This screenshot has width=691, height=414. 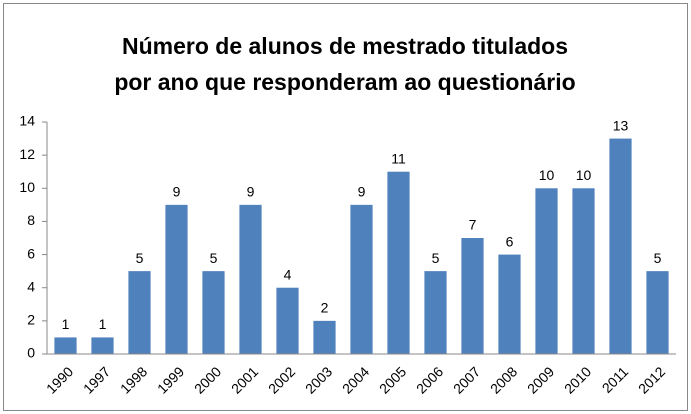 What do you see at coordinates (473, 225) in the screenshot?
I see `data-label: 7` at bounding box center [473, 225].